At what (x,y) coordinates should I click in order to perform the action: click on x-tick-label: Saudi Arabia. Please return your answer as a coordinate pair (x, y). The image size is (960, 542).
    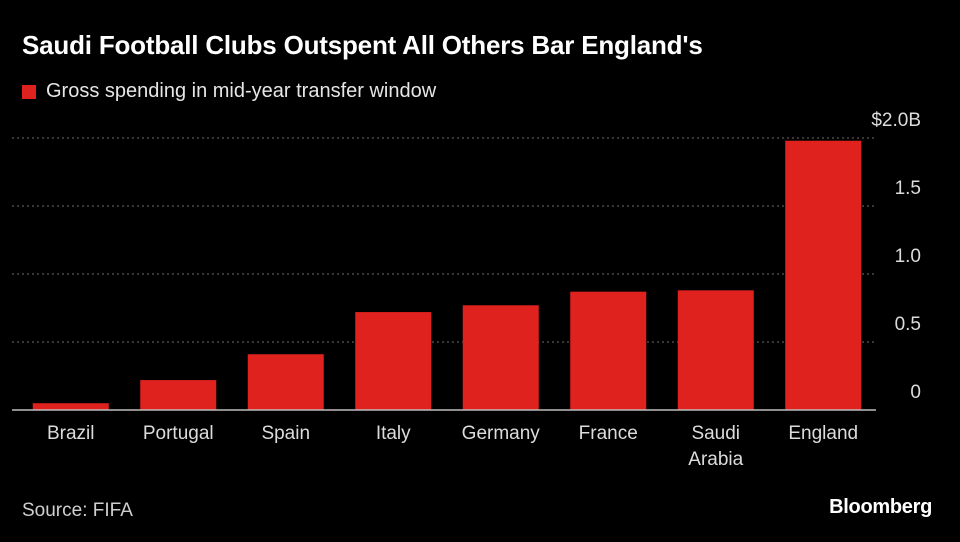
    Looking at the image, I should click on (715, 446).